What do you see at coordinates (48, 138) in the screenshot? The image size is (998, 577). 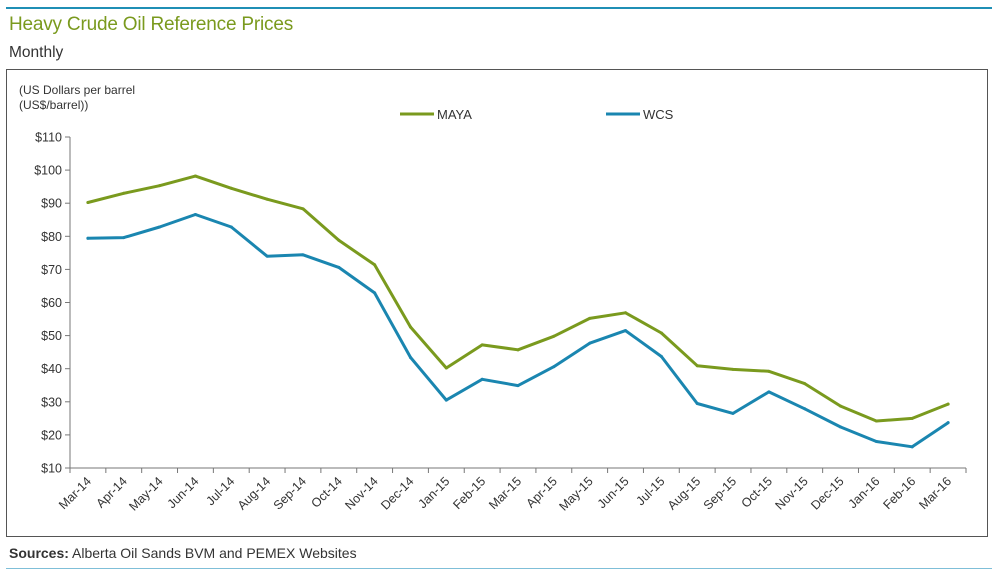 I see `y-tick-label: $110` at bounding box center [48, 138].